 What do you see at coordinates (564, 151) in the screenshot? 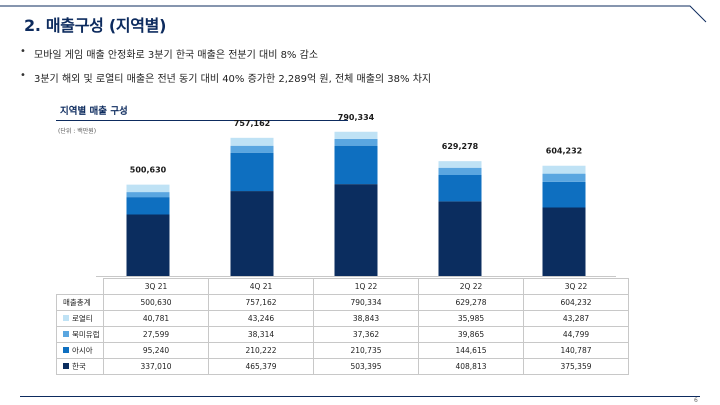
I see `bar-total-label: 604,232` at bounding box center [564, 151].